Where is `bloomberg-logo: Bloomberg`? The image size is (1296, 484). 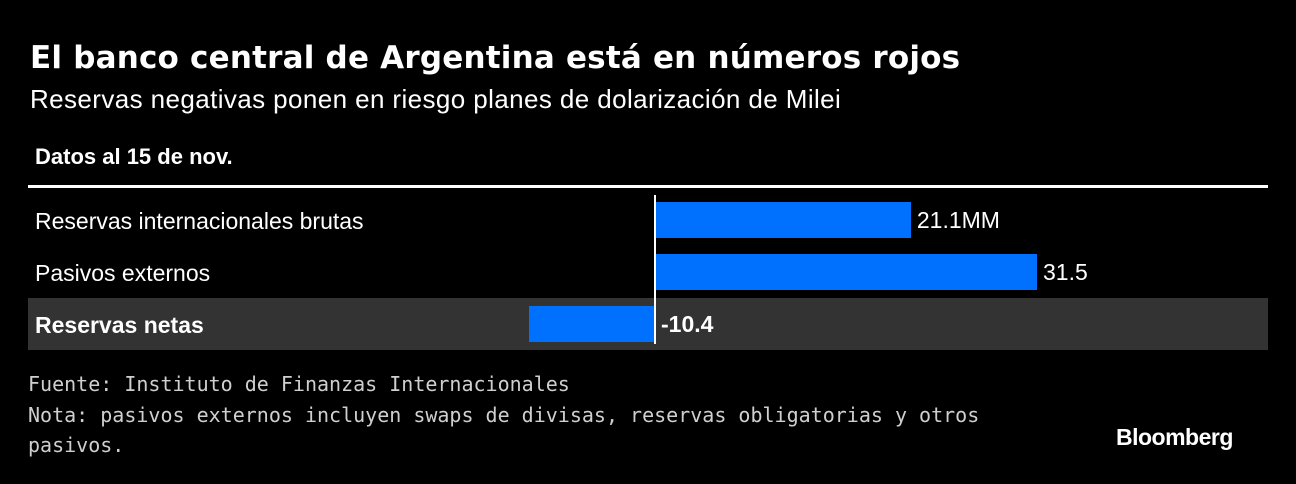
bloomberg-logo: Bloomberg is located at coordinates (1174, 437).